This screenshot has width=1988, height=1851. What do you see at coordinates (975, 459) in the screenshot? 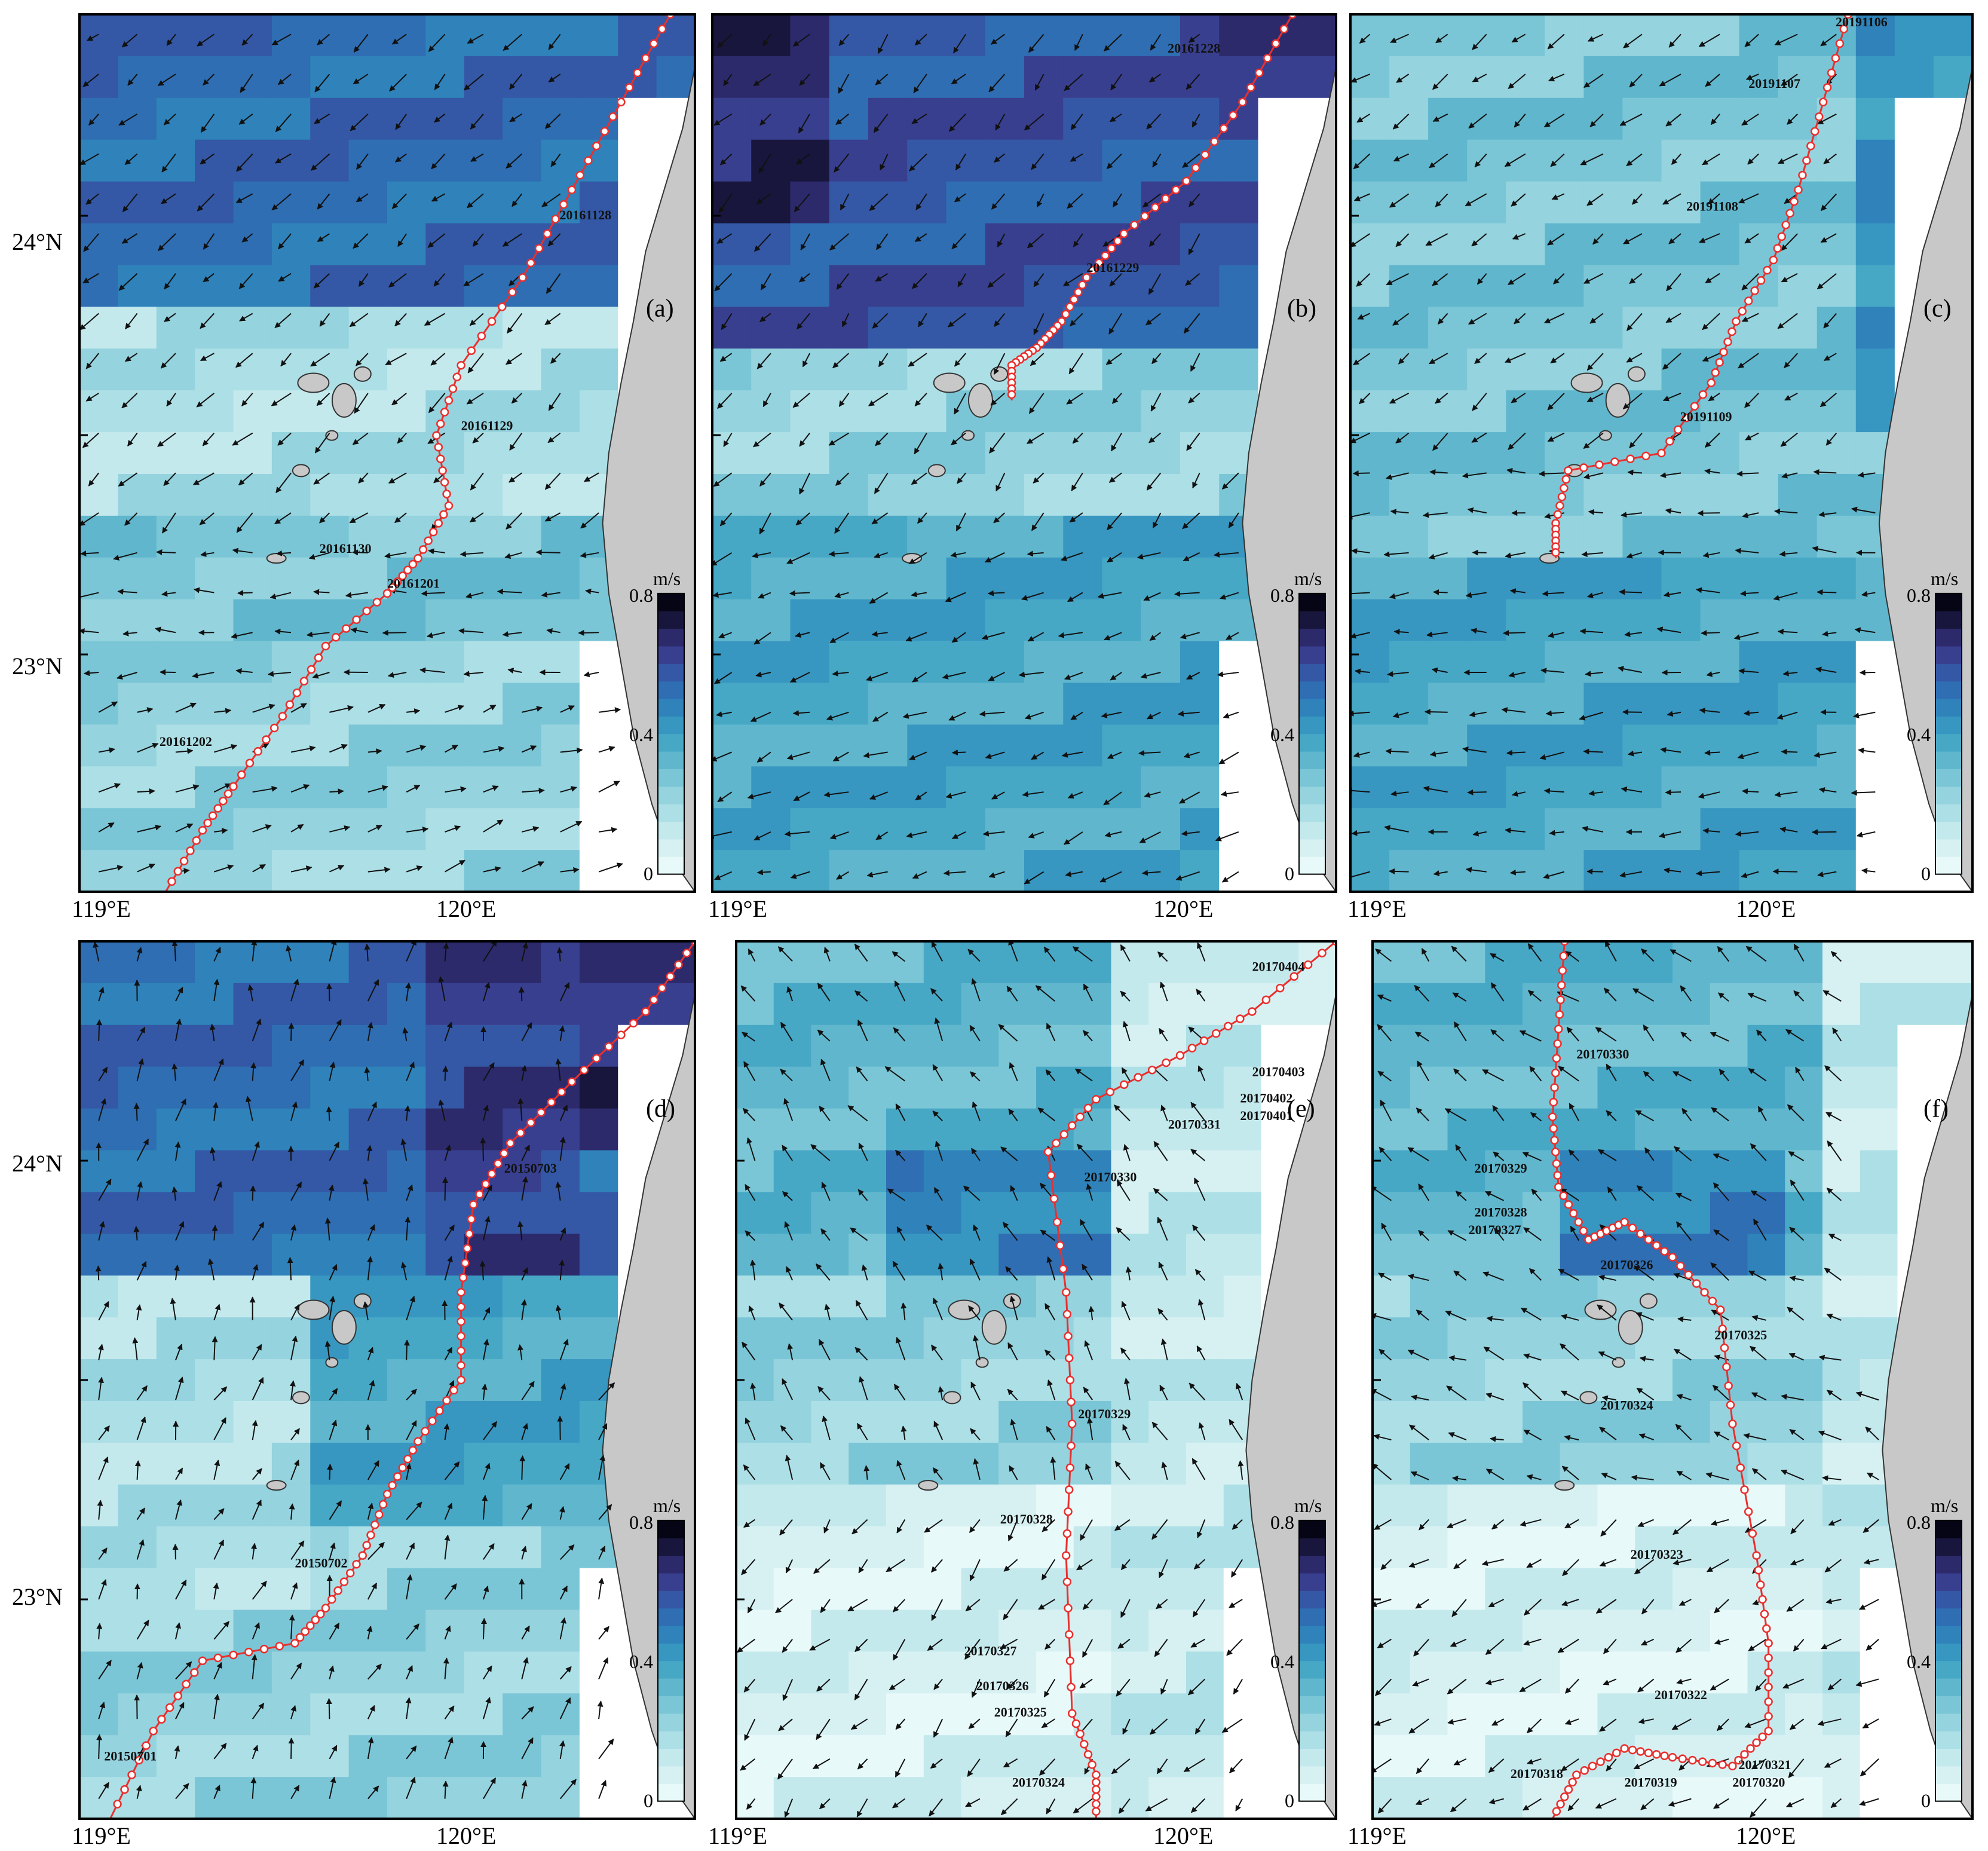
I see `current-vectors` at bounding box center [975, 459].